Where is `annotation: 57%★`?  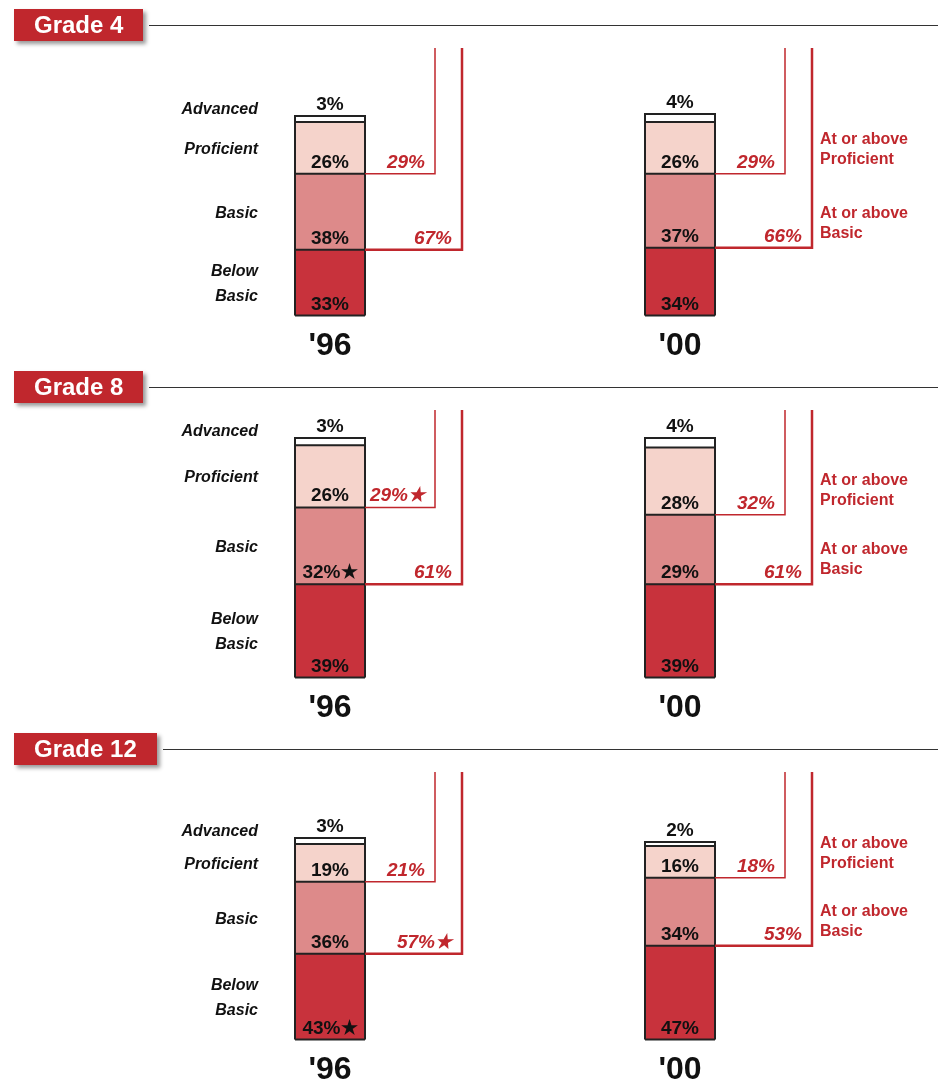
annotation: 57%★ is located at coordinates (425, 941).